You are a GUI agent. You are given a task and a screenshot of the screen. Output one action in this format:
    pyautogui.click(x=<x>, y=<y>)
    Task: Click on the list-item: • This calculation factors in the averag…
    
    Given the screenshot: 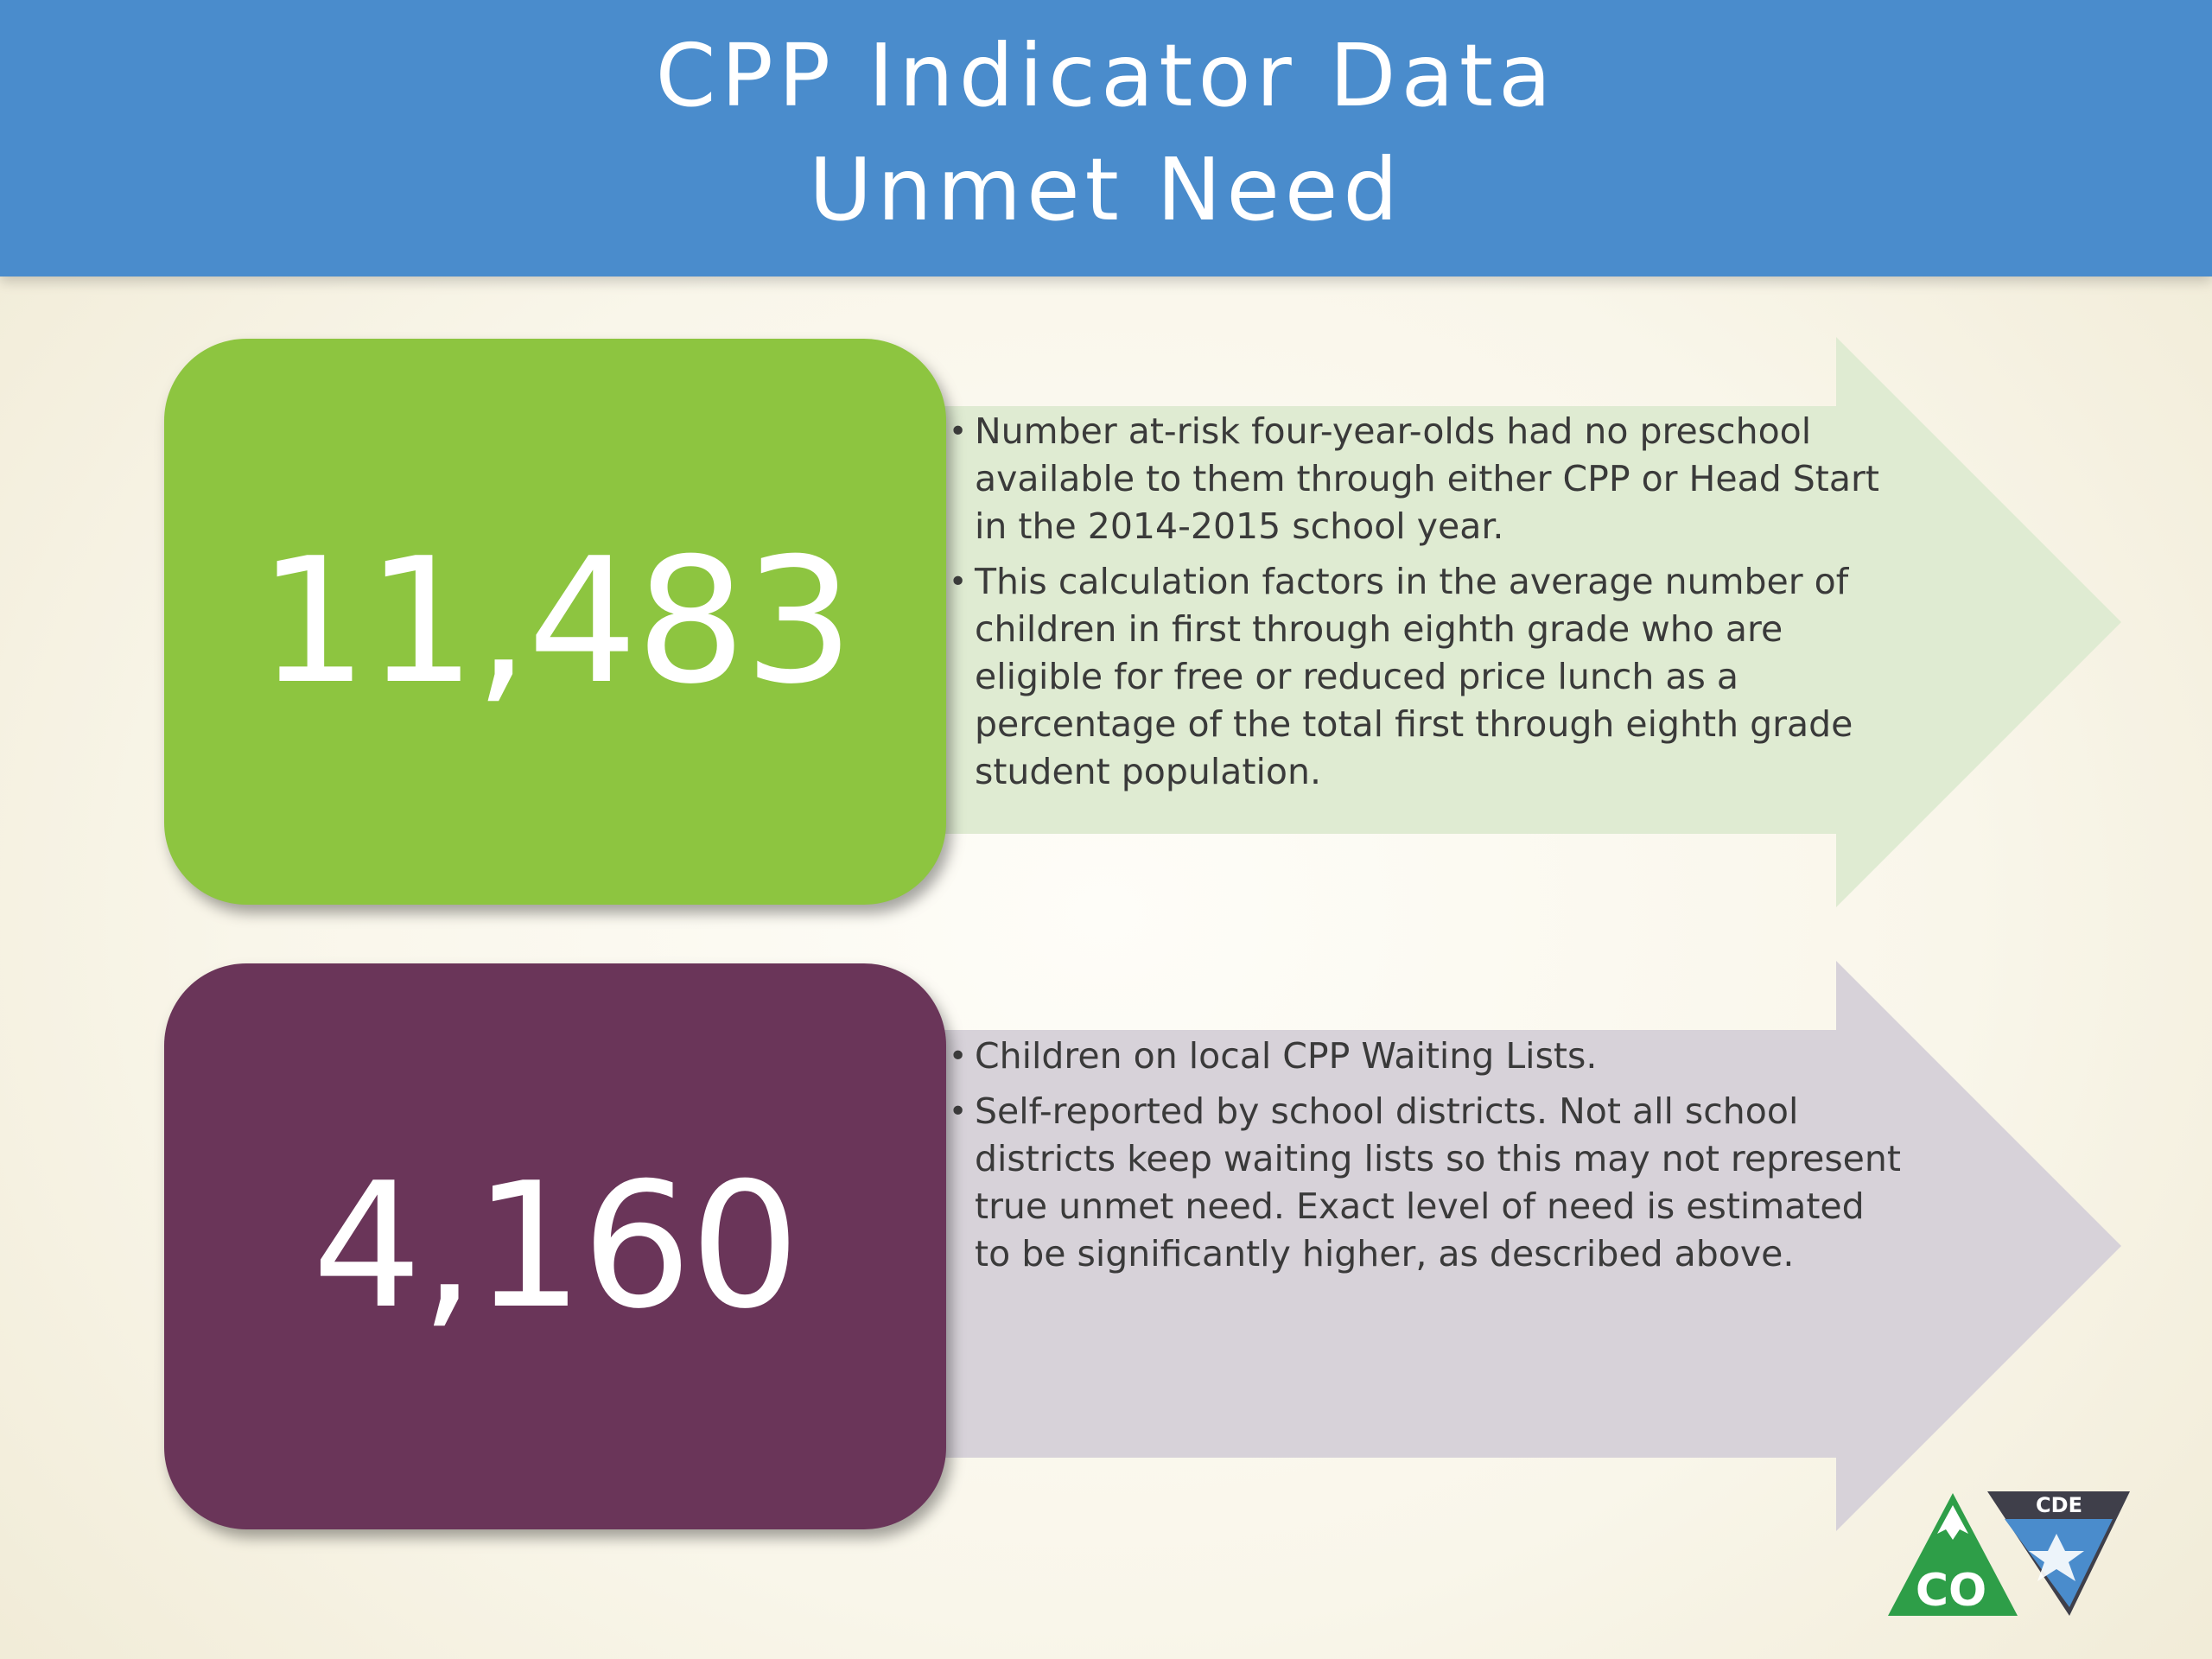 What is the action you would take?
    pyautogui.click(x=1425, y=677)
    